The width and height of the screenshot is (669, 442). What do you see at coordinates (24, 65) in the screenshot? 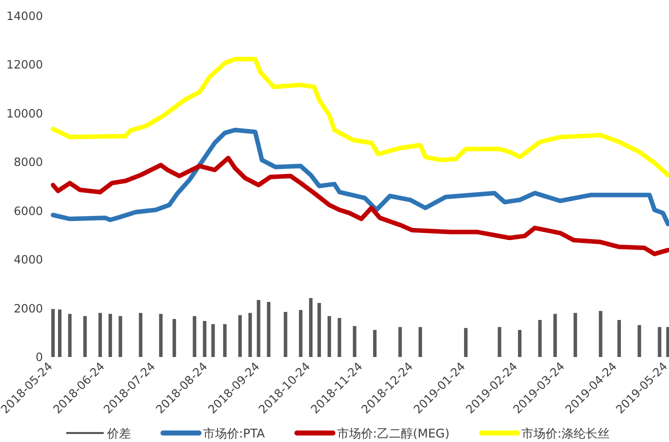
I see `y-tick-label: 12000` at bounding box center [24, 65].